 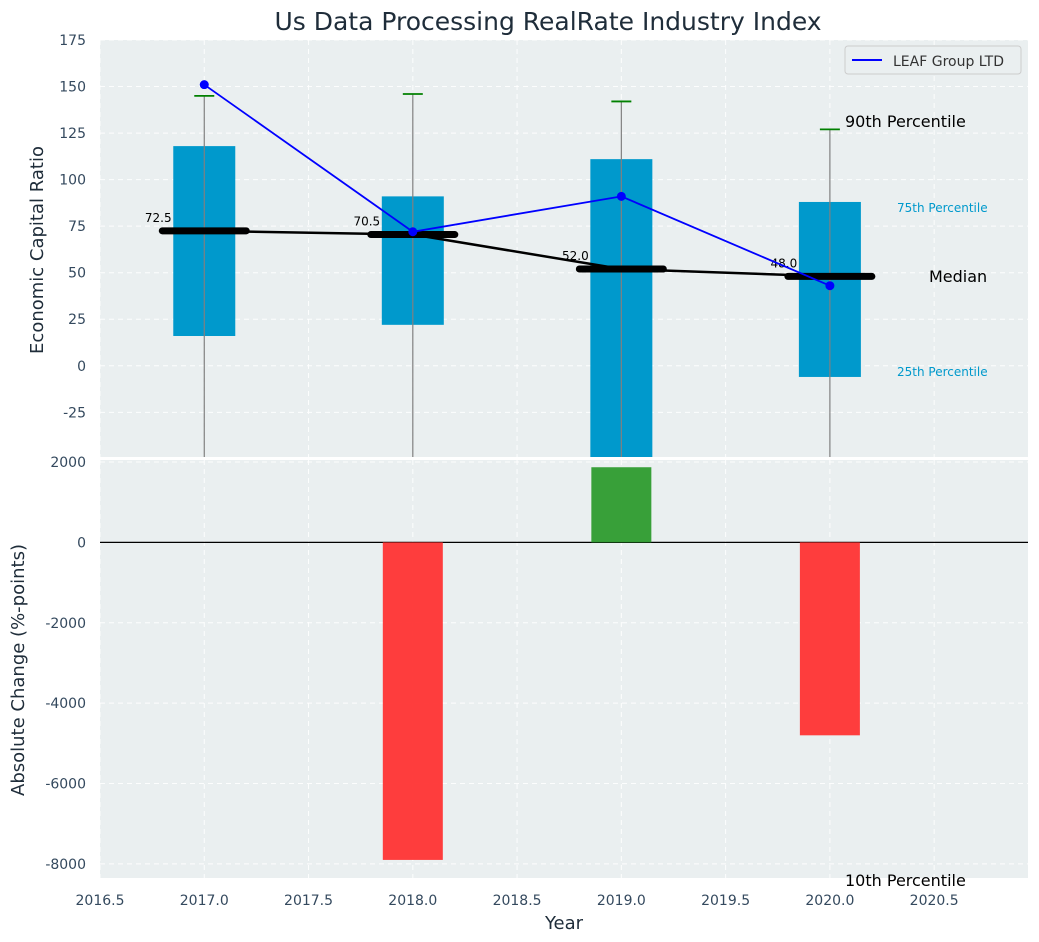 What do you see at coordinates (77, 227) in the screenshot?
I see `top-y-tick-label: 75` at bounding box center [77, 227].